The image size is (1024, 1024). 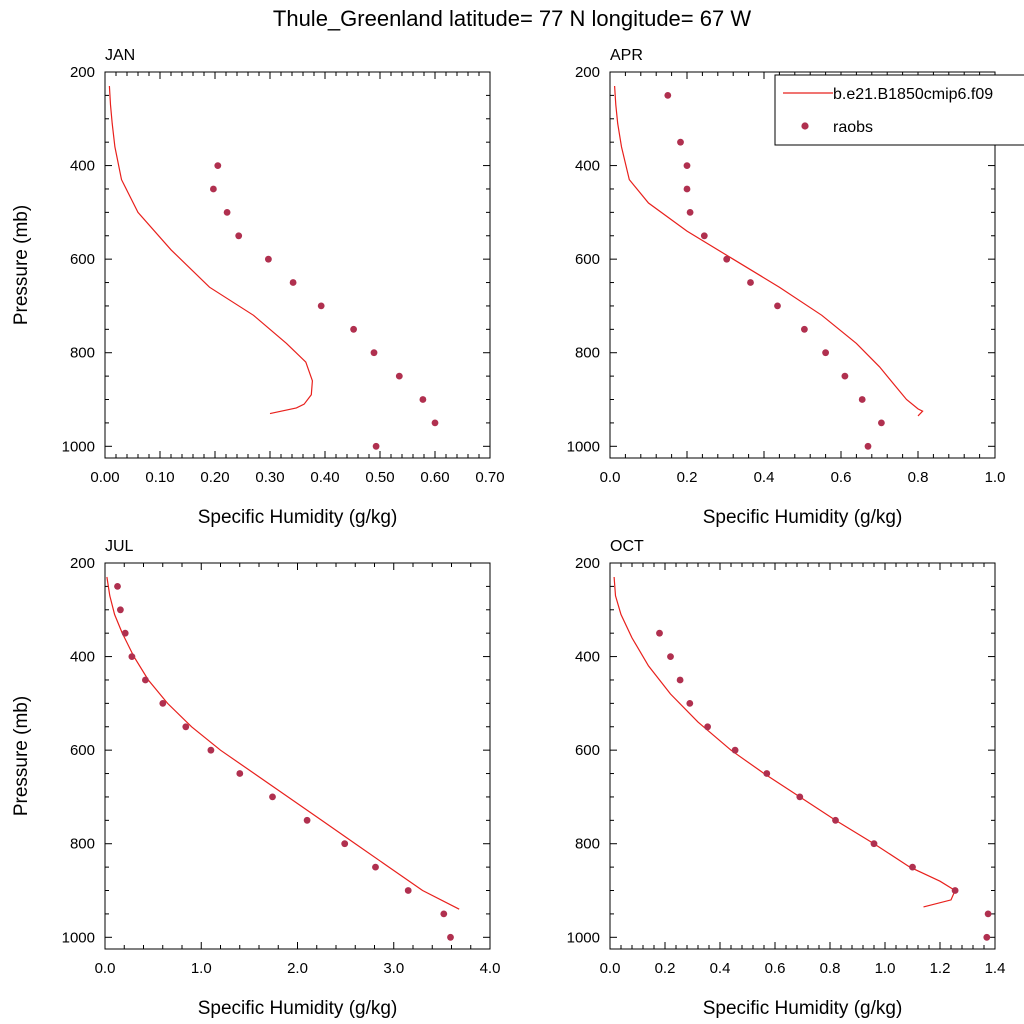 I want to click on x-tick-label: 0.40, so click(x=324, y=477).